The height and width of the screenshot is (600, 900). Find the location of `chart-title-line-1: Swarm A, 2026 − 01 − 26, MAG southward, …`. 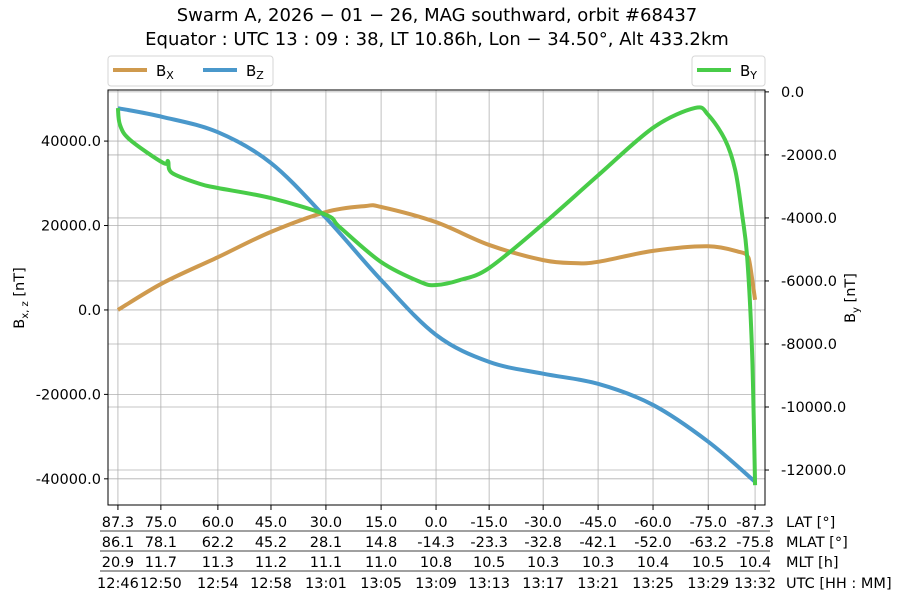

chart-title-line-1: Swarm A, 2026 − 01 − 26, MAG southward, … is located at coordinates (437, 15).